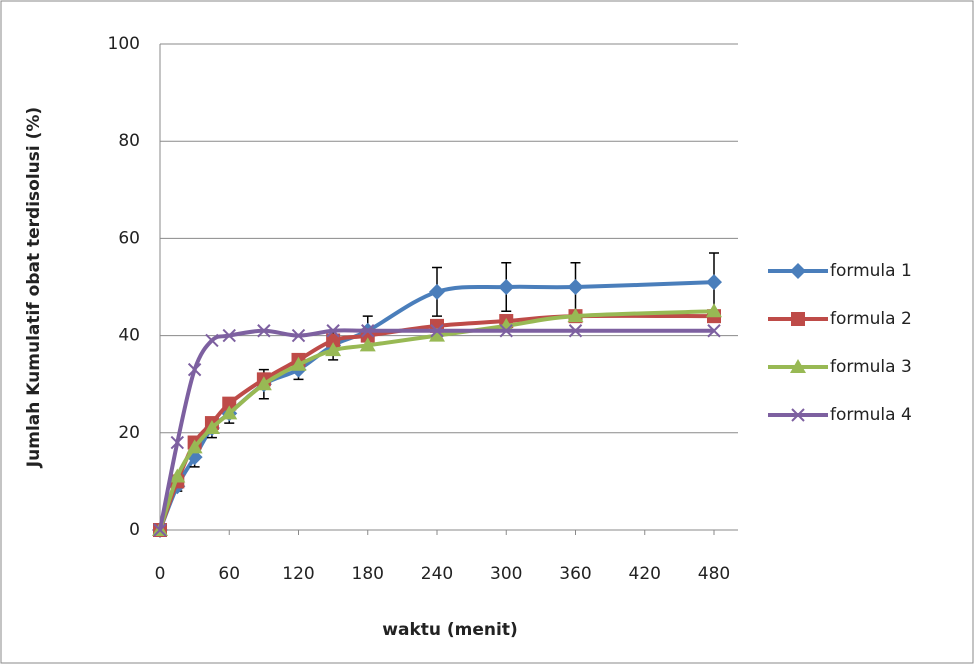 The height and width of the screenshot is (664, 974). Describe the element at coordinates (437, 574) in the screenshot. I see `x-tick-label: 240` at that location.